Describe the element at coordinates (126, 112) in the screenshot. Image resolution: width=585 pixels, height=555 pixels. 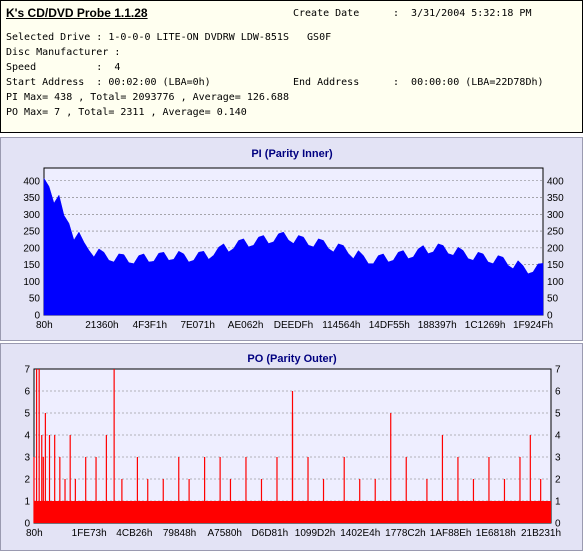
I see `po-stats: PO Max= 7 , Total= 2311 , Average= 0.140` at that location.